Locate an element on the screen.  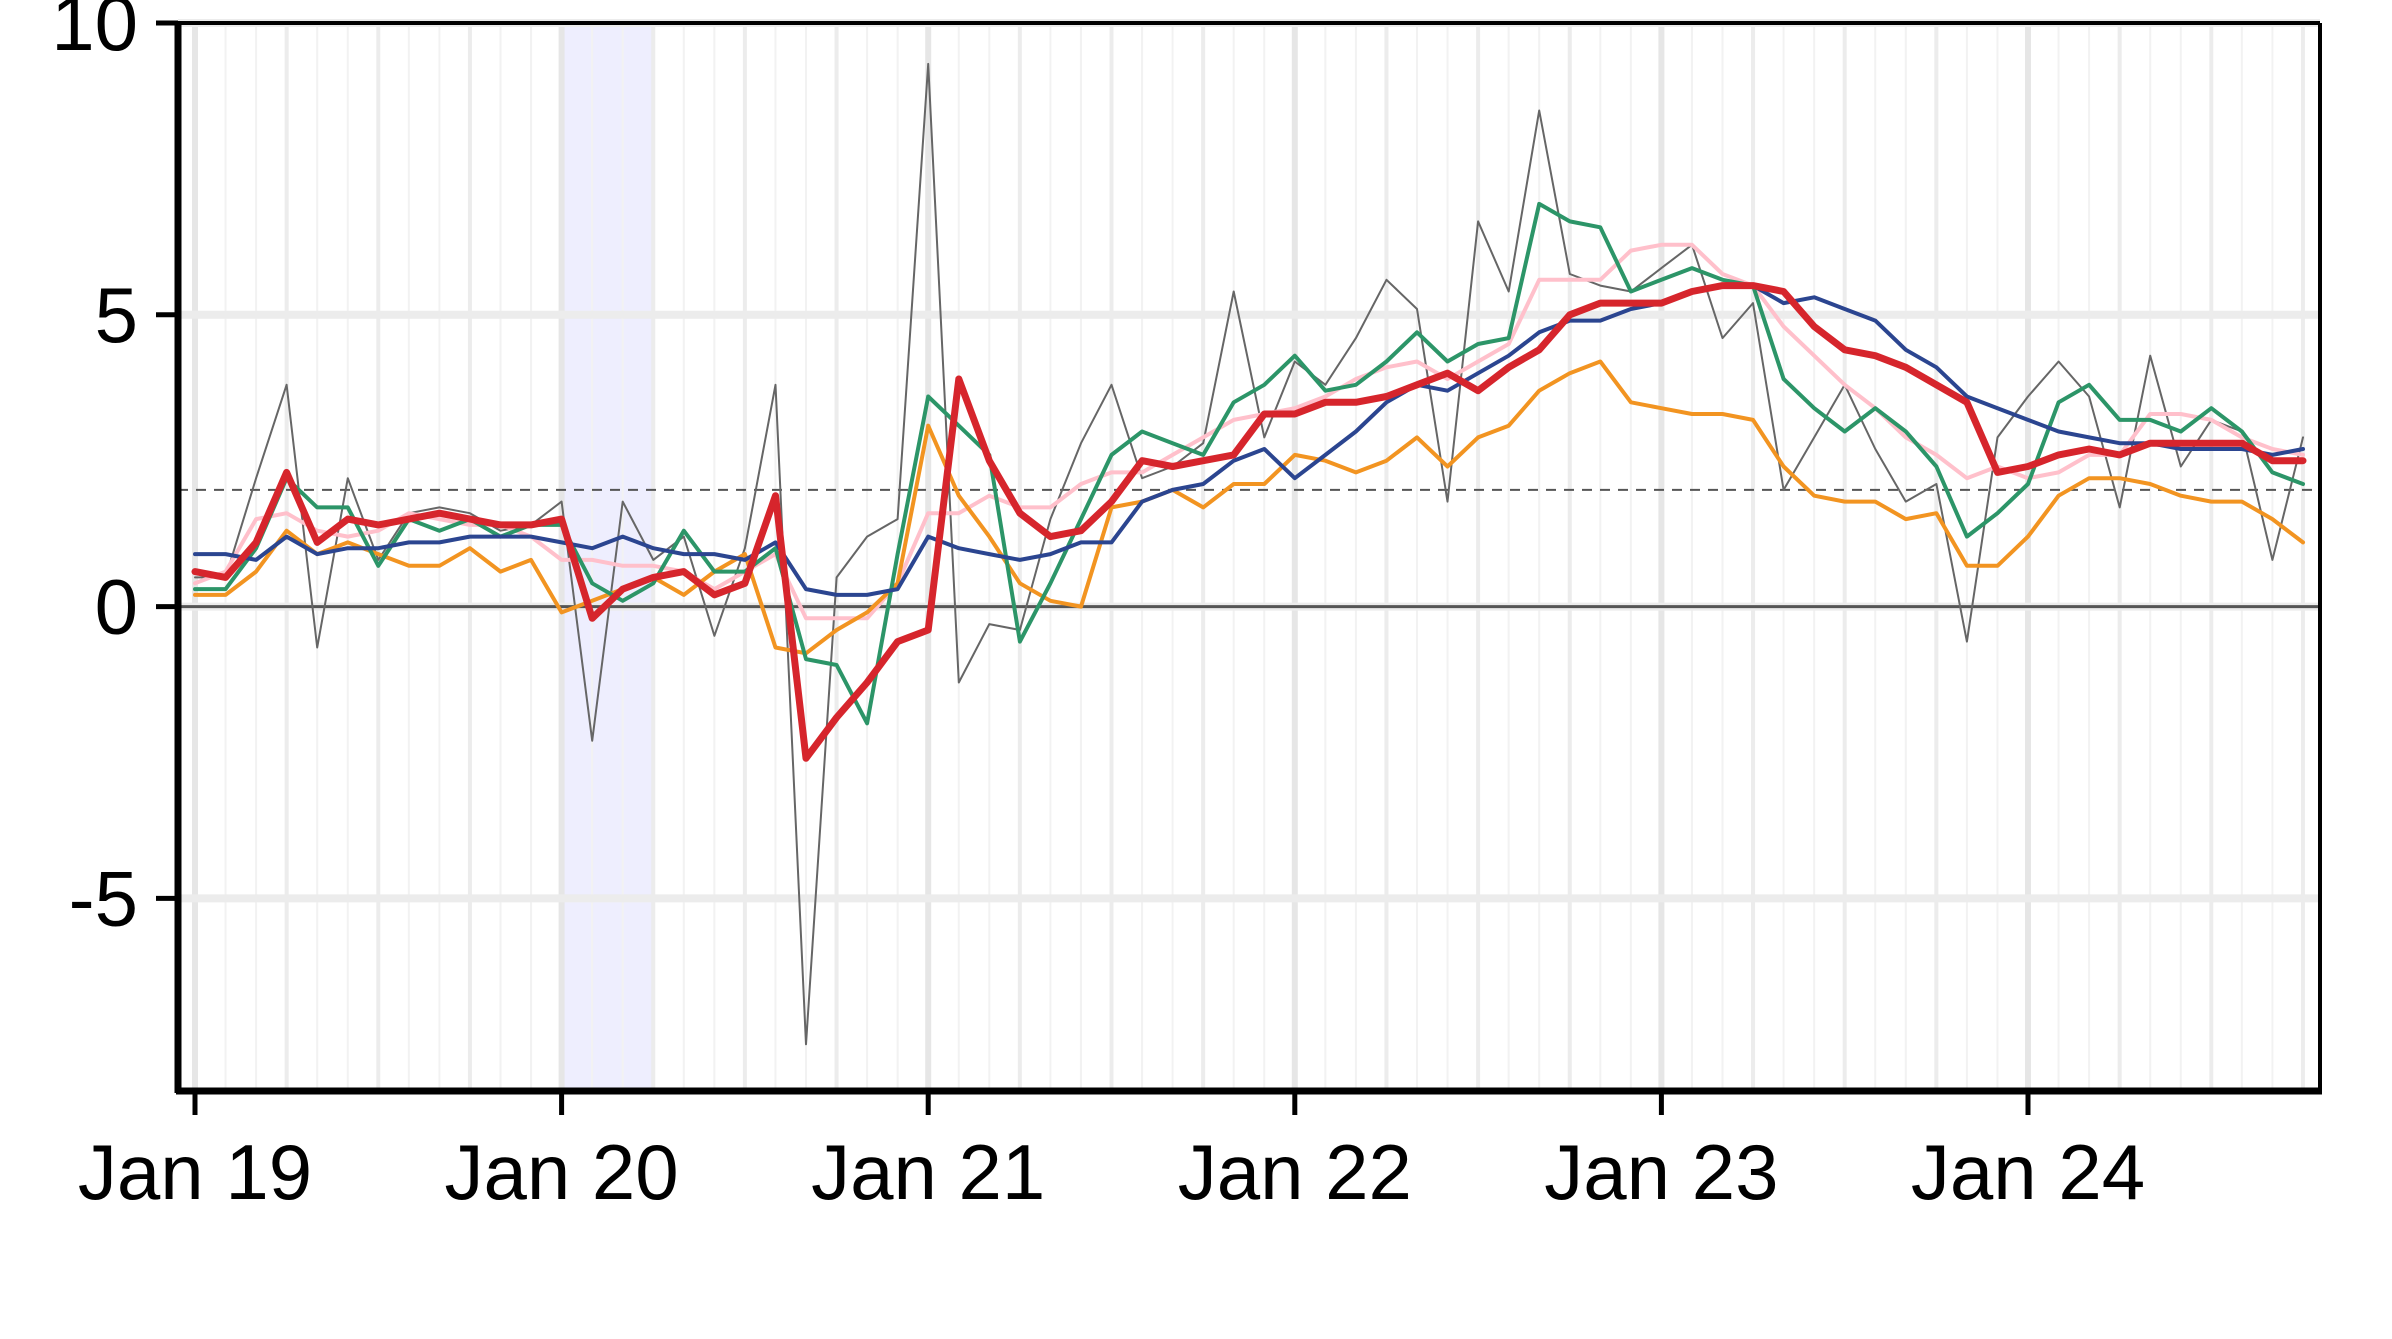
x-tick-label: Jan 21 is located at coordinates (928, 1172).